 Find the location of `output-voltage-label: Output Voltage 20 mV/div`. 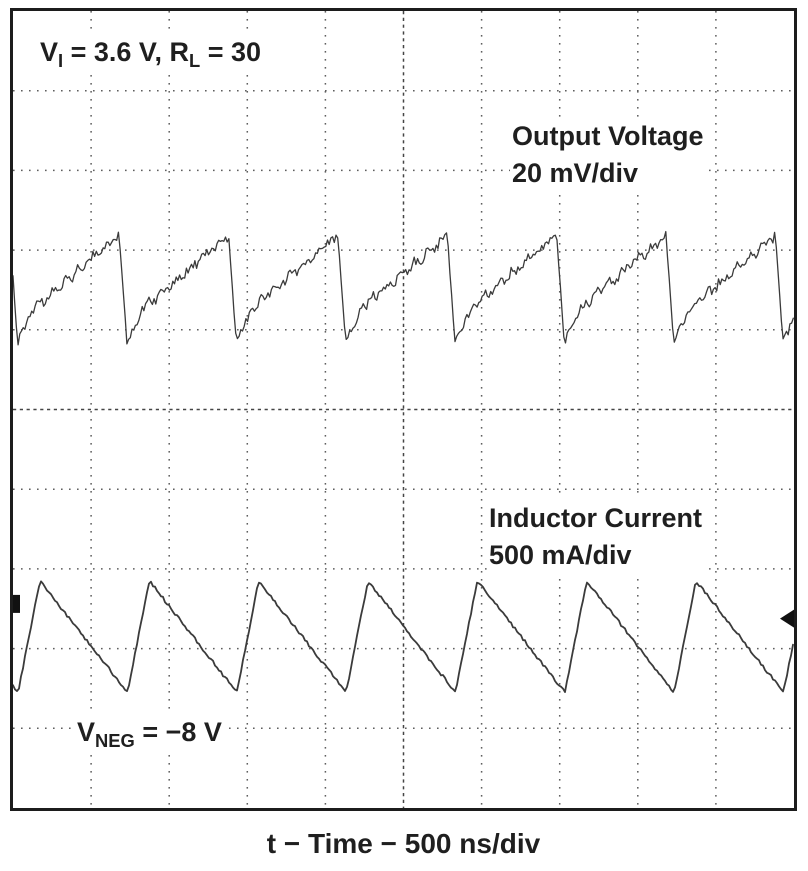

output-voltage-label: Output Voltage 20 mV/div is located at coordinates (610, 155).